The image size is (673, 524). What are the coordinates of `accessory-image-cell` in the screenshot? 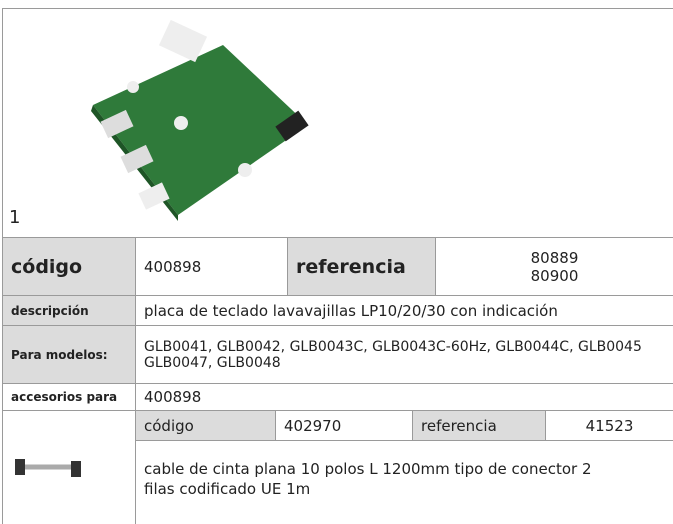 It's located at (68, 467).